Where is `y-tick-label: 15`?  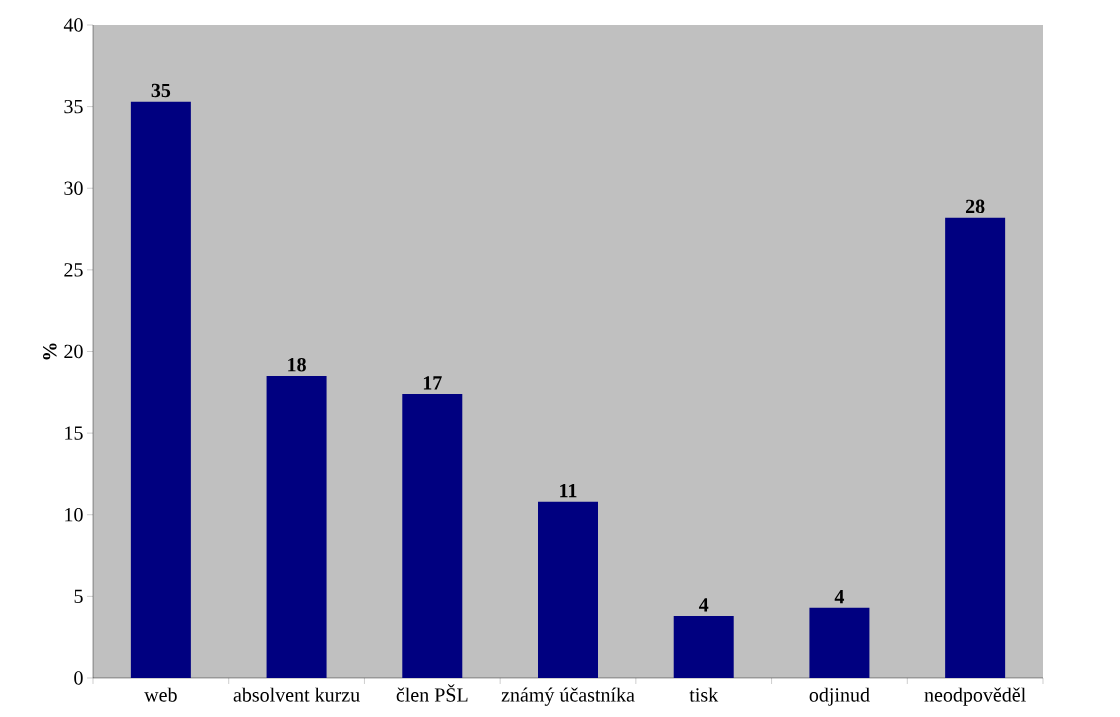
y-tick-label: 15 is located at coordinates (74, 433).